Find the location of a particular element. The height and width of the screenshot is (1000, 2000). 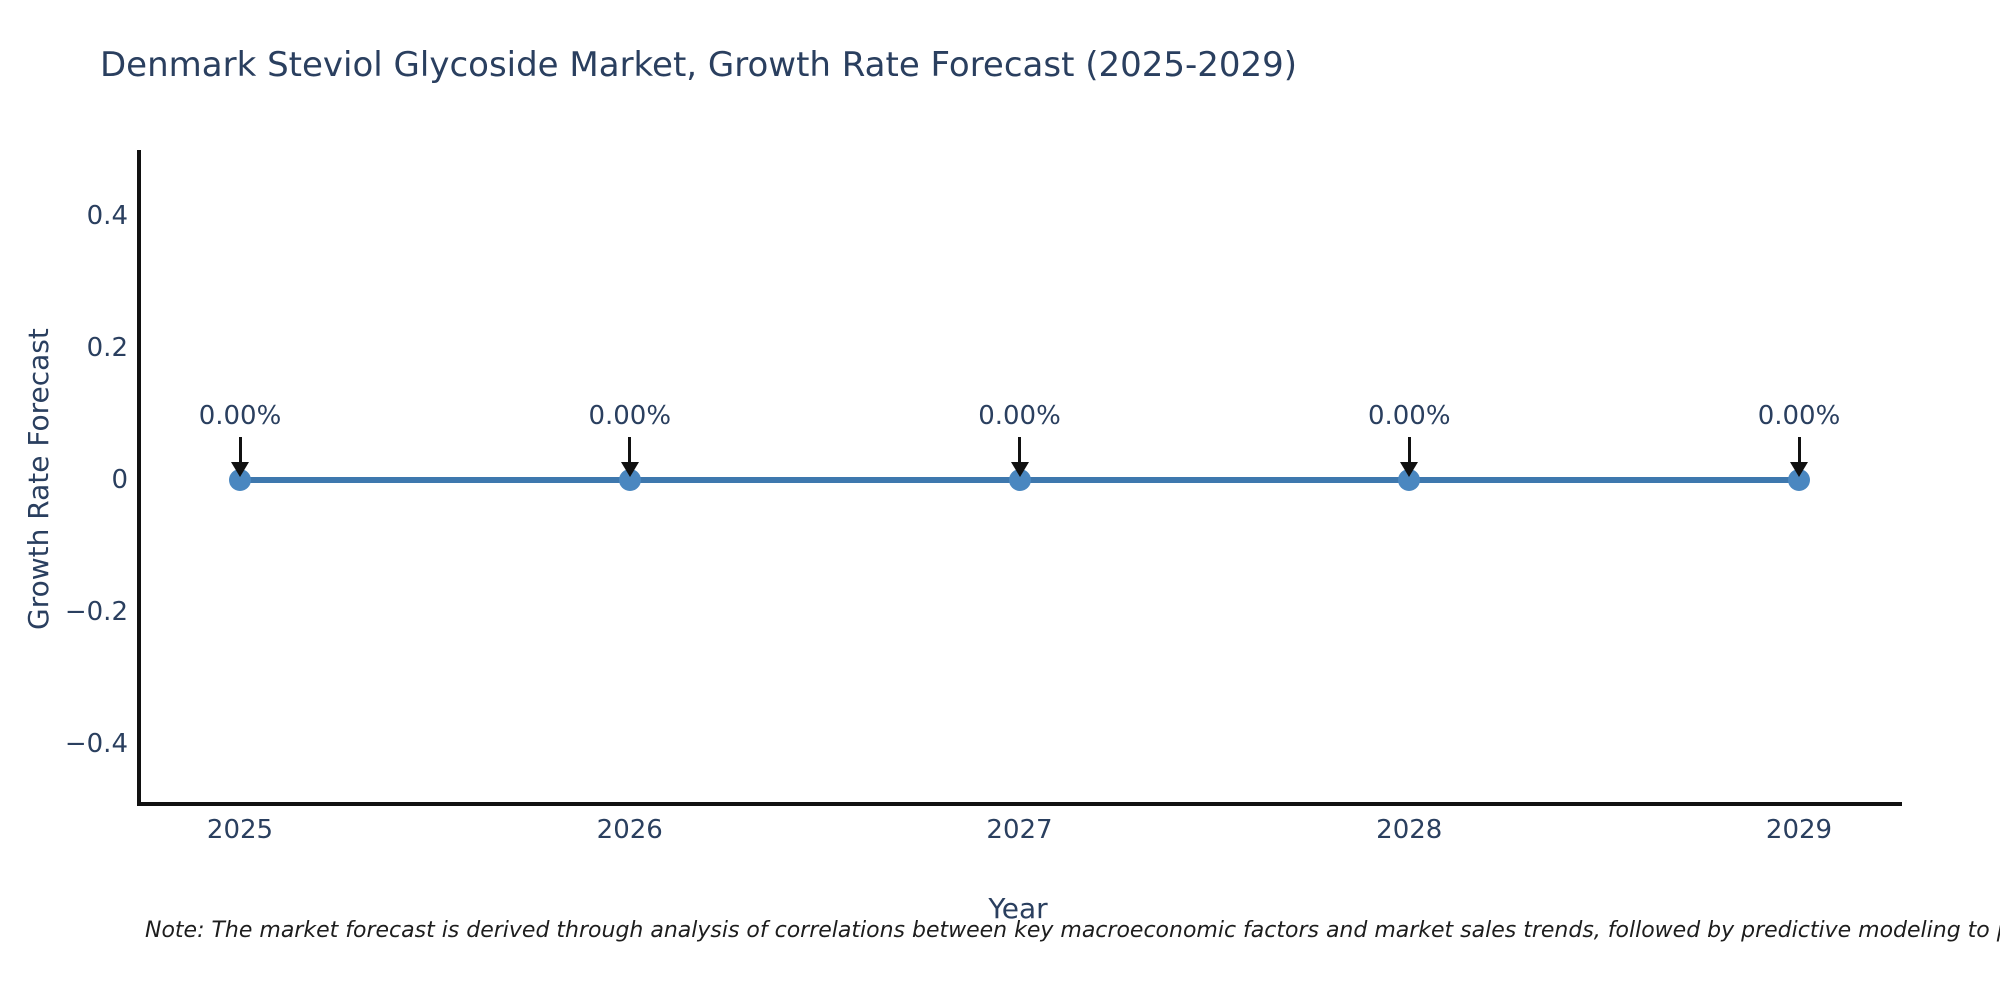

x-axis-title: Year is located at coordinates (1018, 908).